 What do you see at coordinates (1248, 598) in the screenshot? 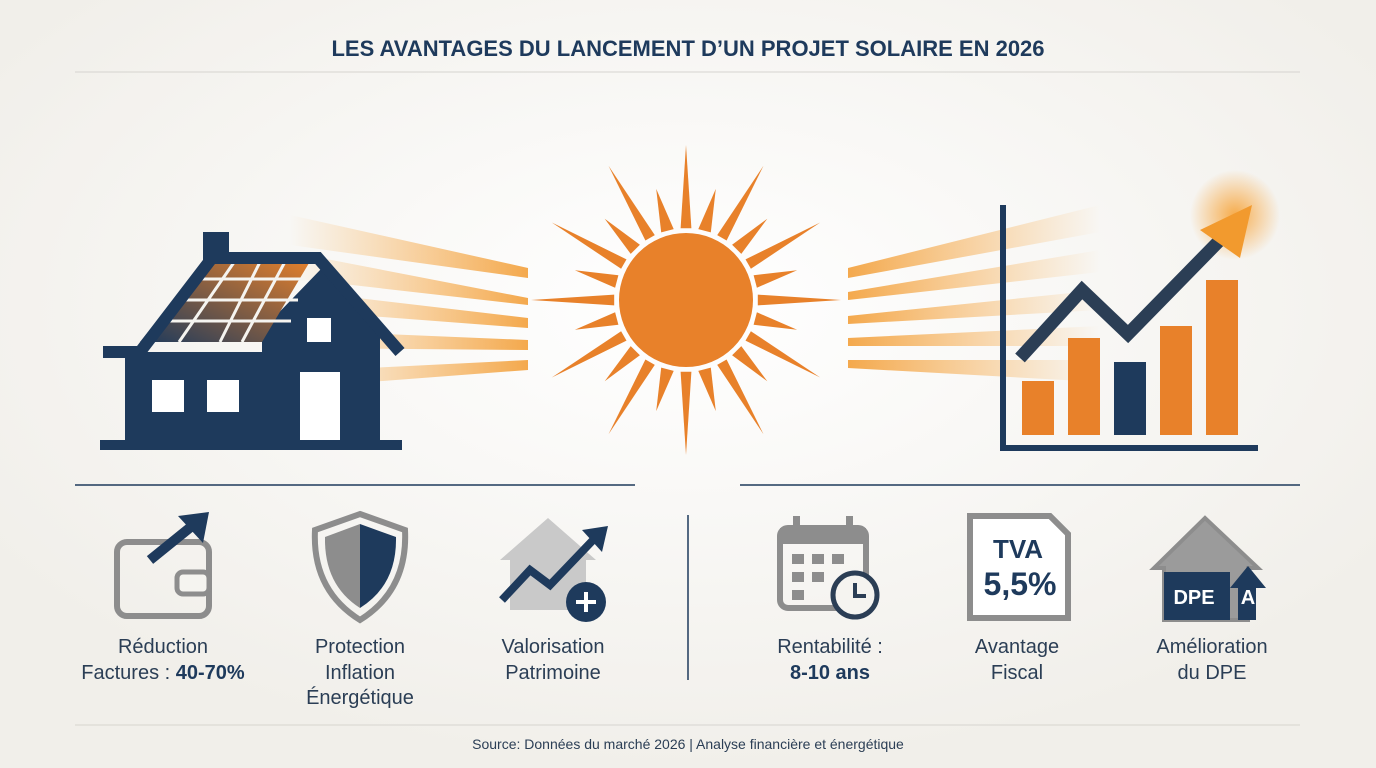
I see `dpe-grade: A` at bounding box center [1248, 598].